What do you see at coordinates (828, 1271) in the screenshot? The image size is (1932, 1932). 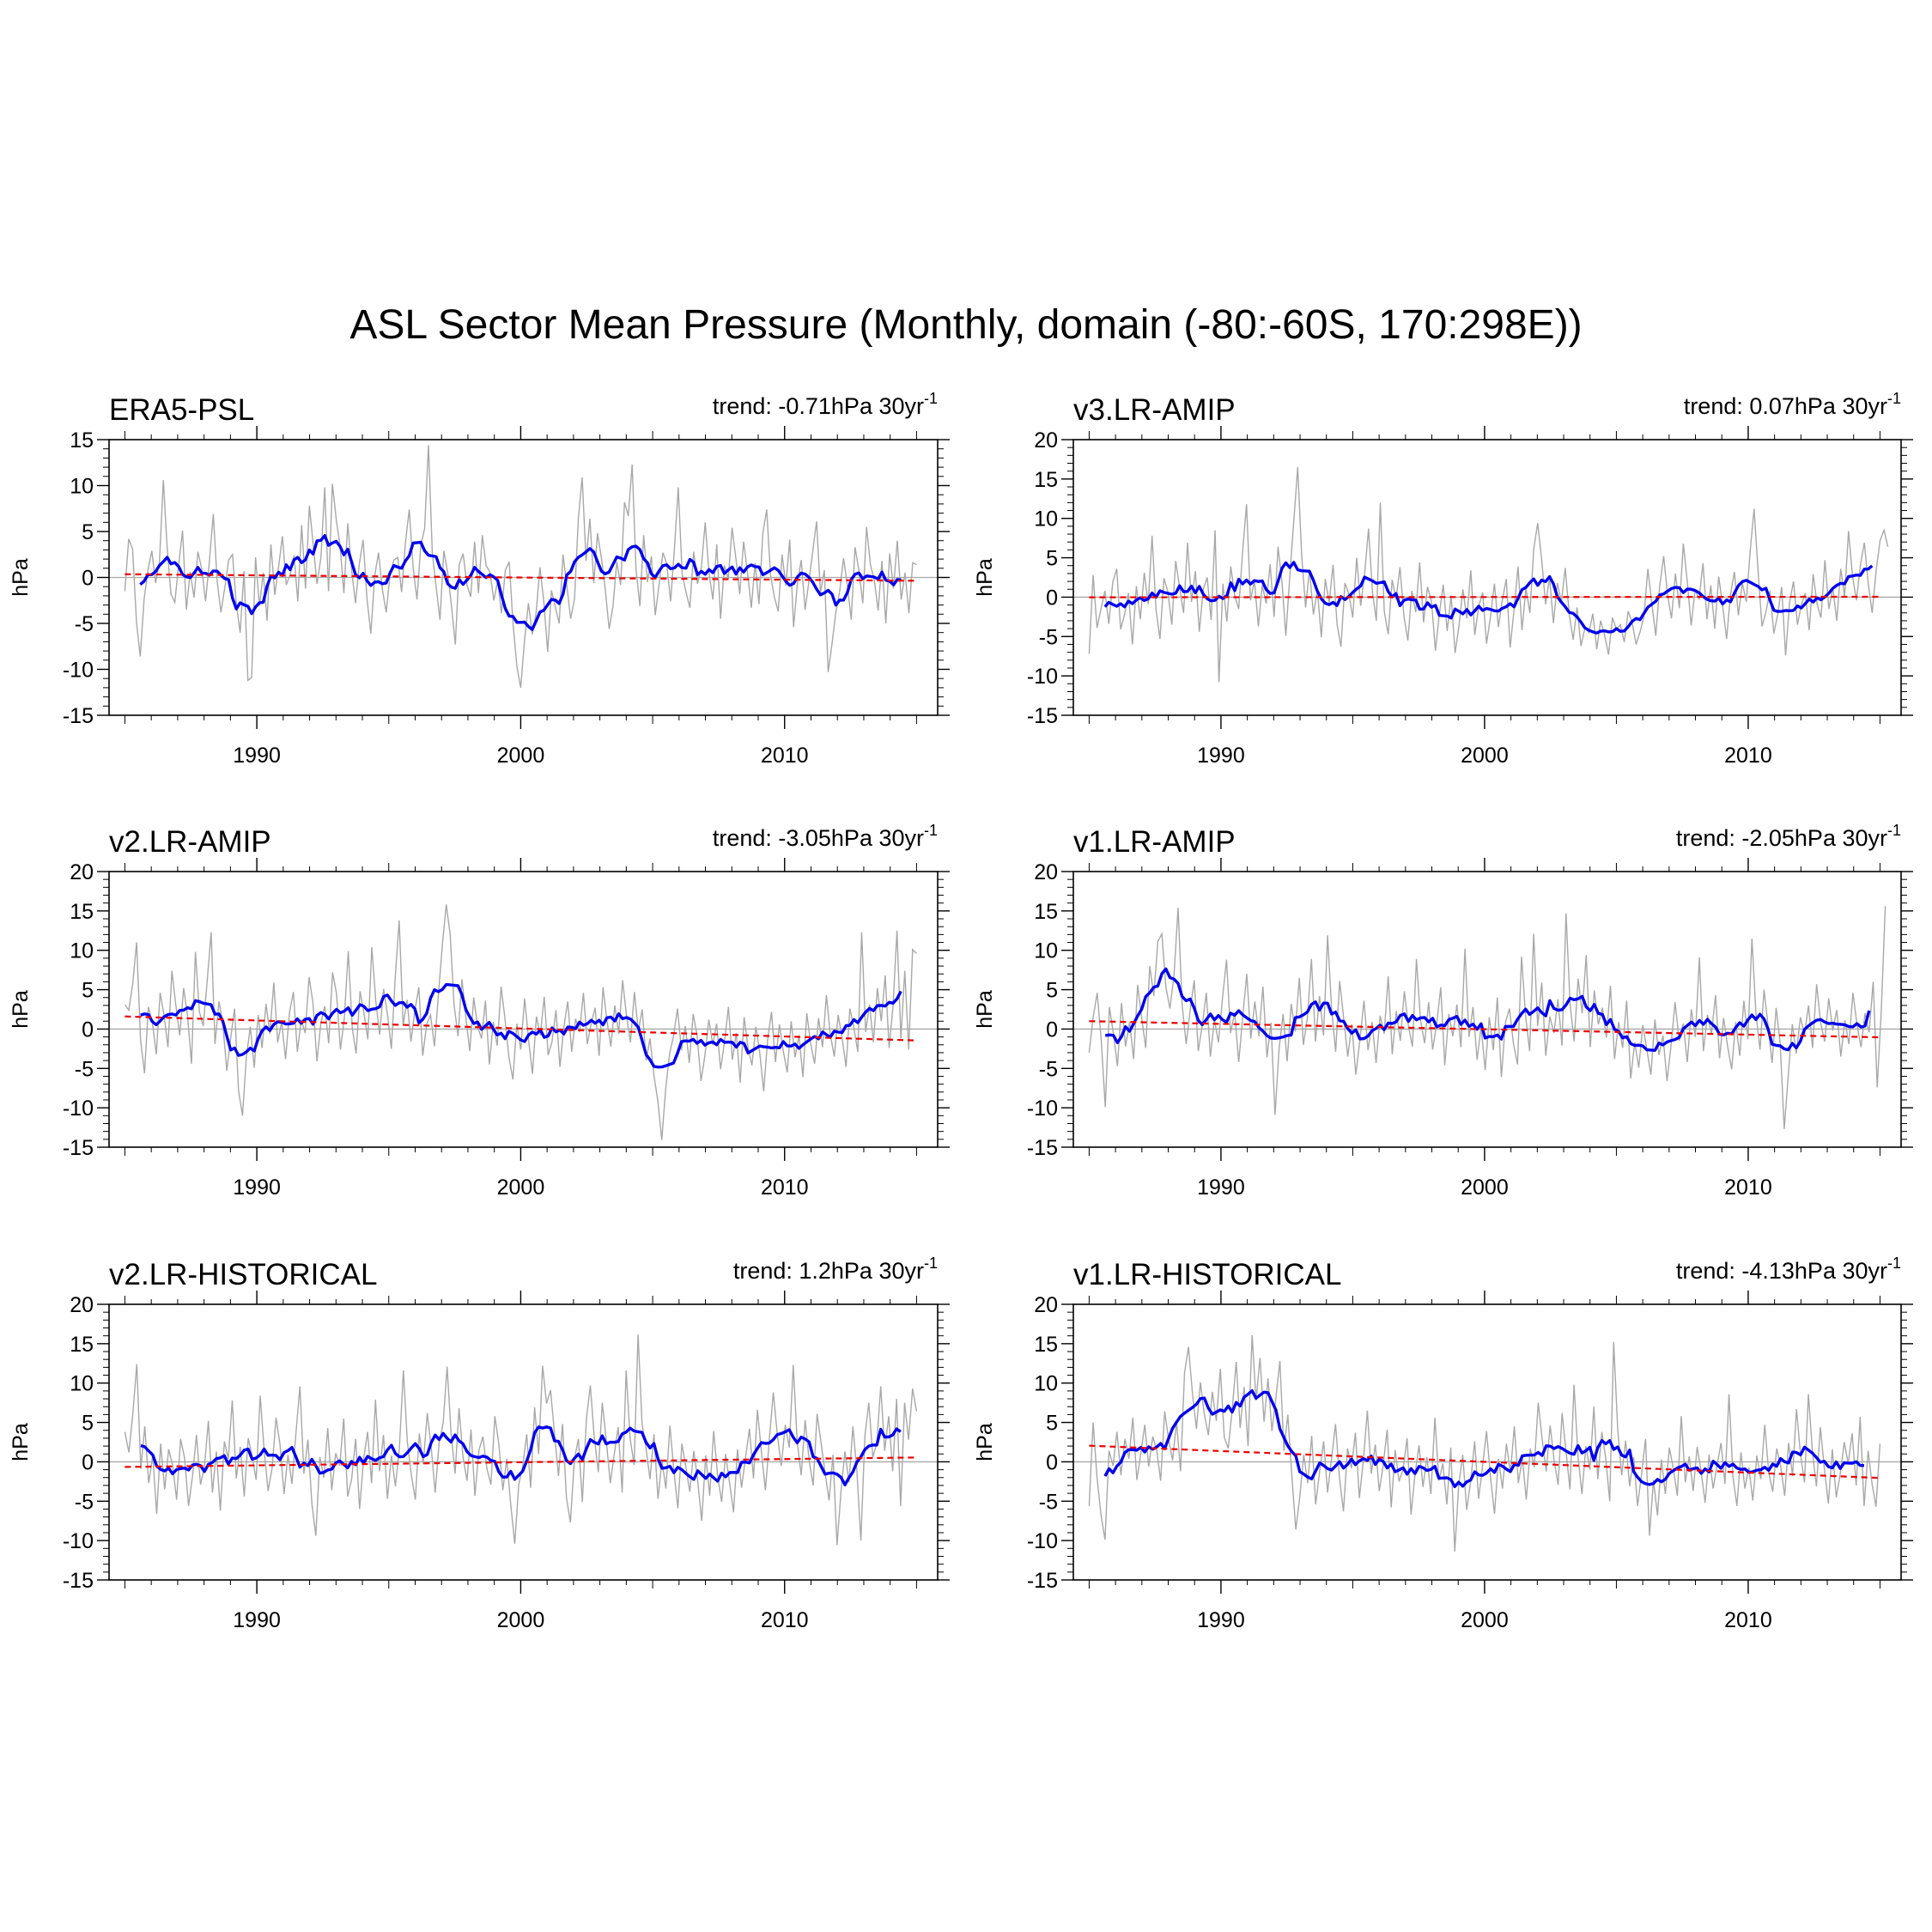 I see `trend-value: trend: 1.2hPa 30yr` at bounding box center [828, 1271].